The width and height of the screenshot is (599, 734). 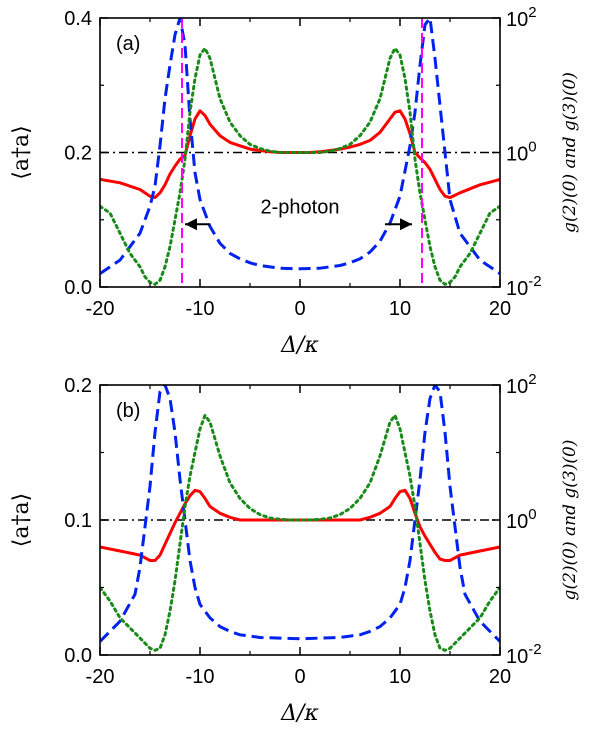 I want to click on annotation-label: 2-photon, so click(x=300, y=207).